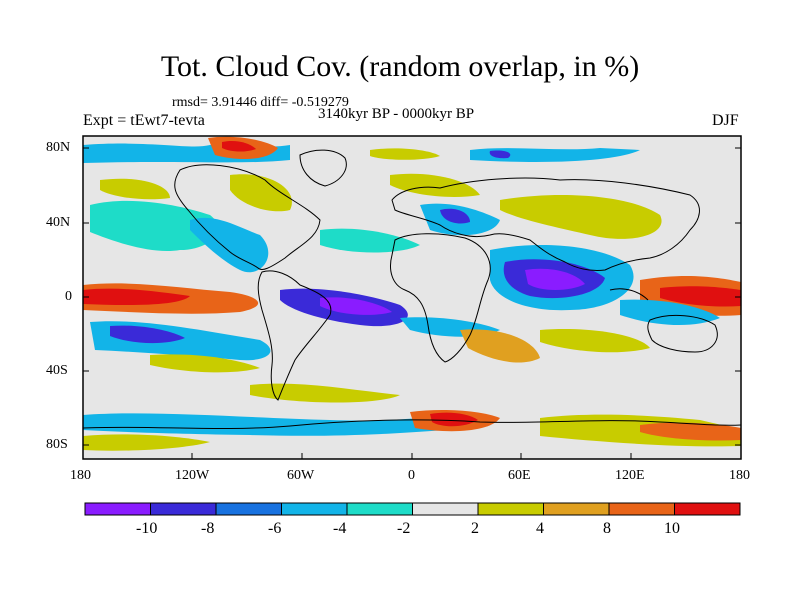 The image size is (800, 600). What do you see at coordinates (144, 120) in the screenshot?
I see `experiment-label: Expt = tEwt7-tevta` at bounding box center [144, 120].